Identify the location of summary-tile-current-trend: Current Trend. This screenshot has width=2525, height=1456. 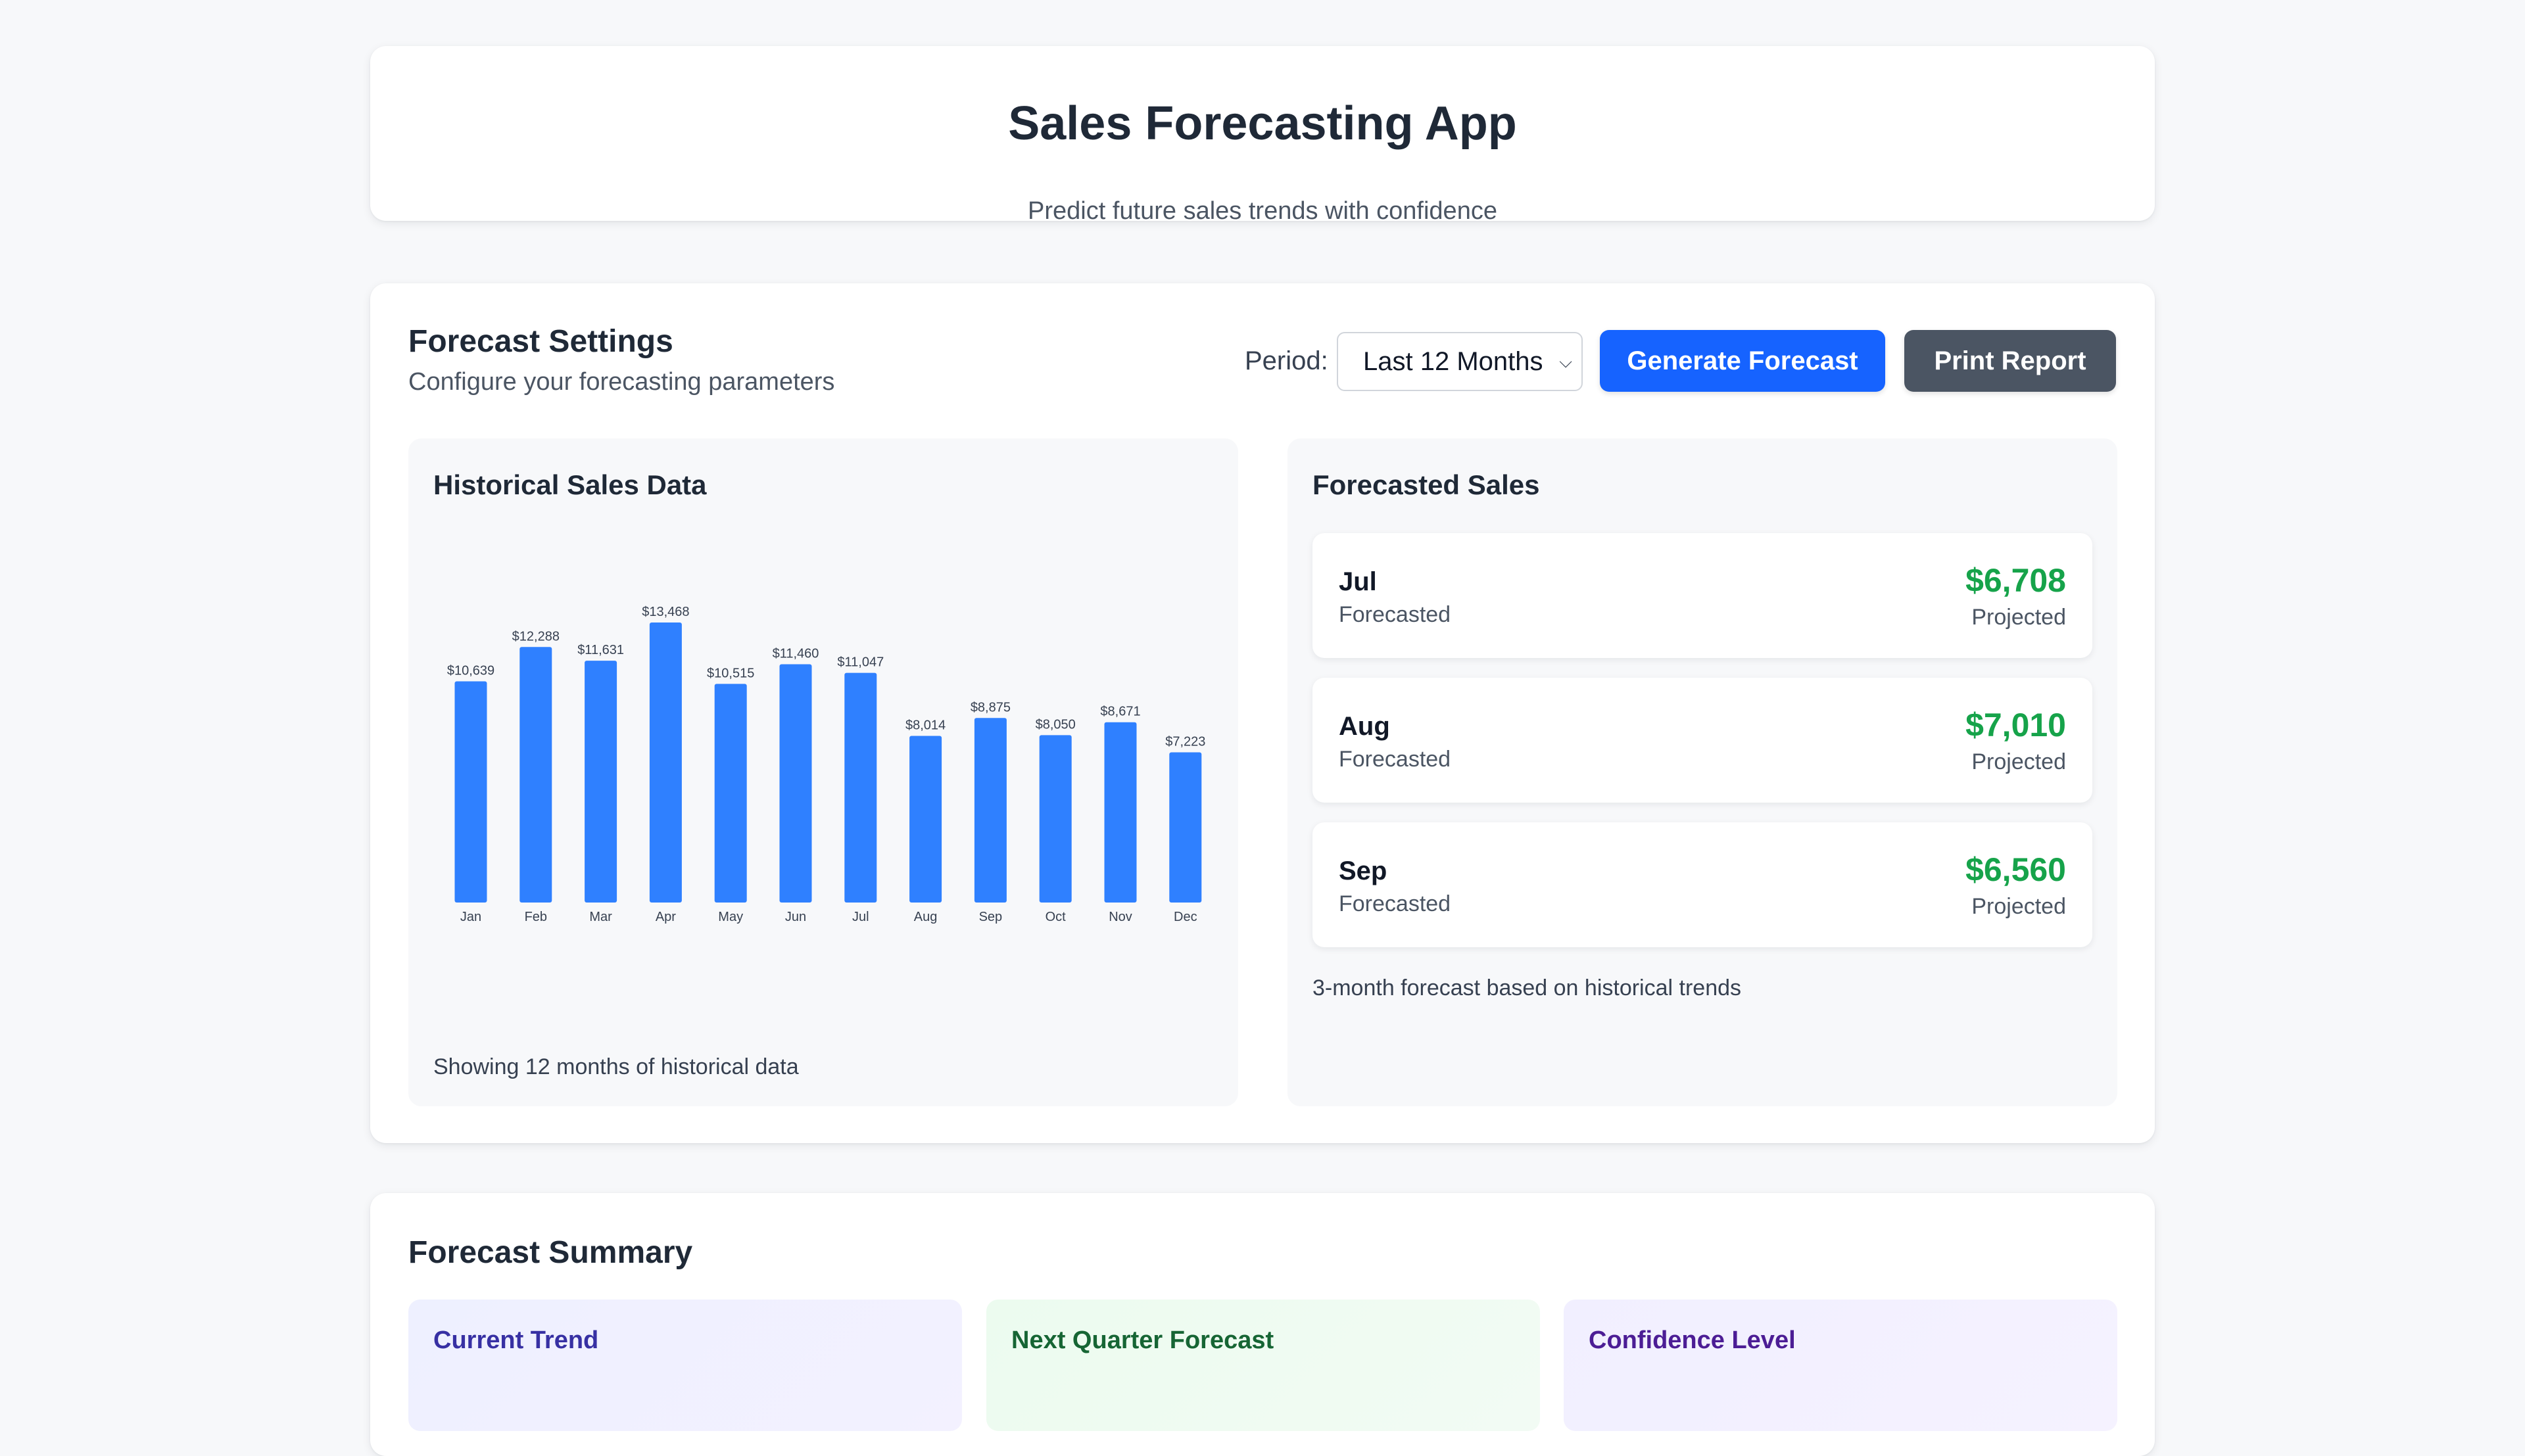
(685, 1365).